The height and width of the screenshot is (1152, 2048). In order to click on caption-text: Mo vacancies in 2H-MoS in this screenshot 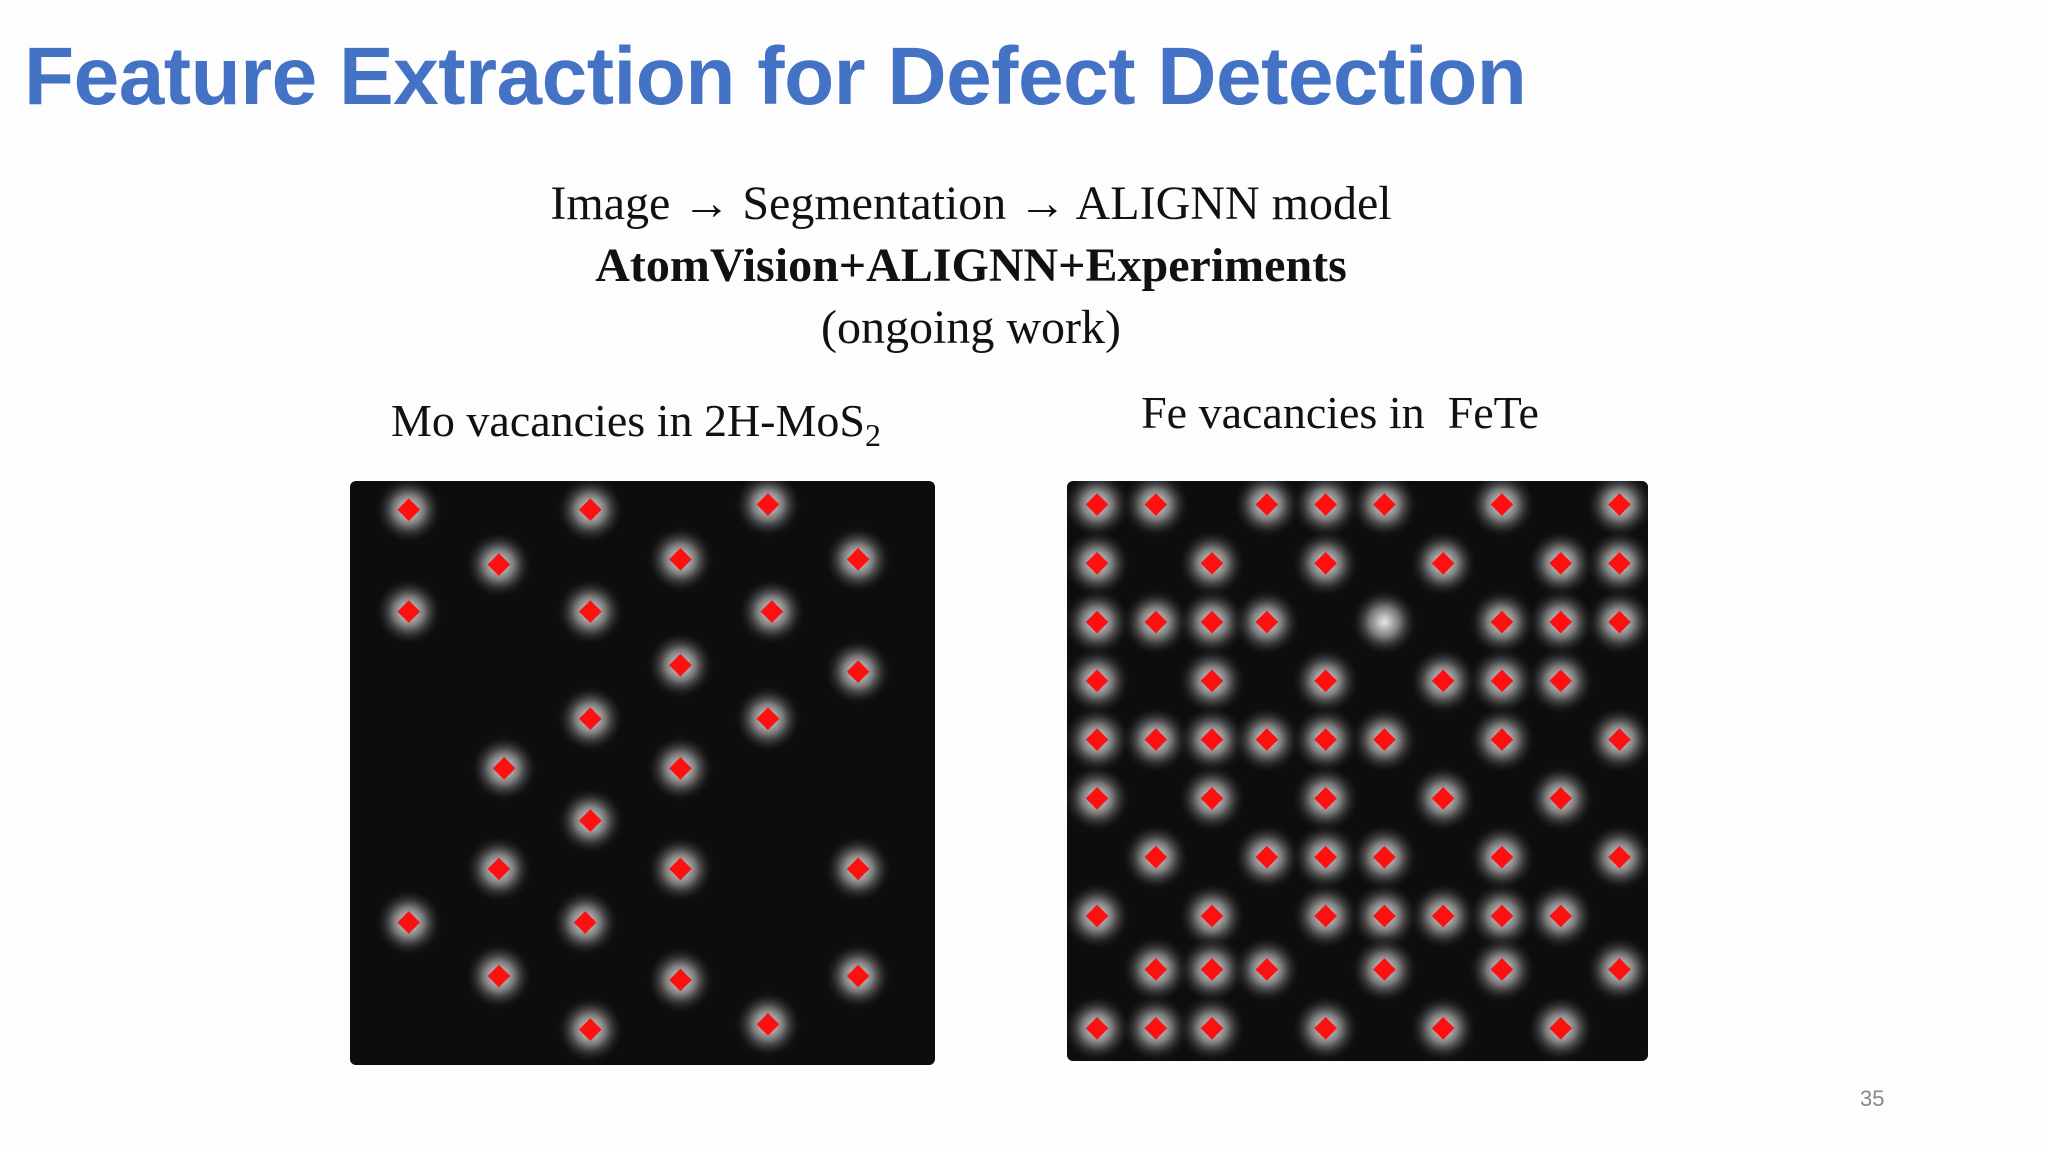, I will do `click(628, 420)`.